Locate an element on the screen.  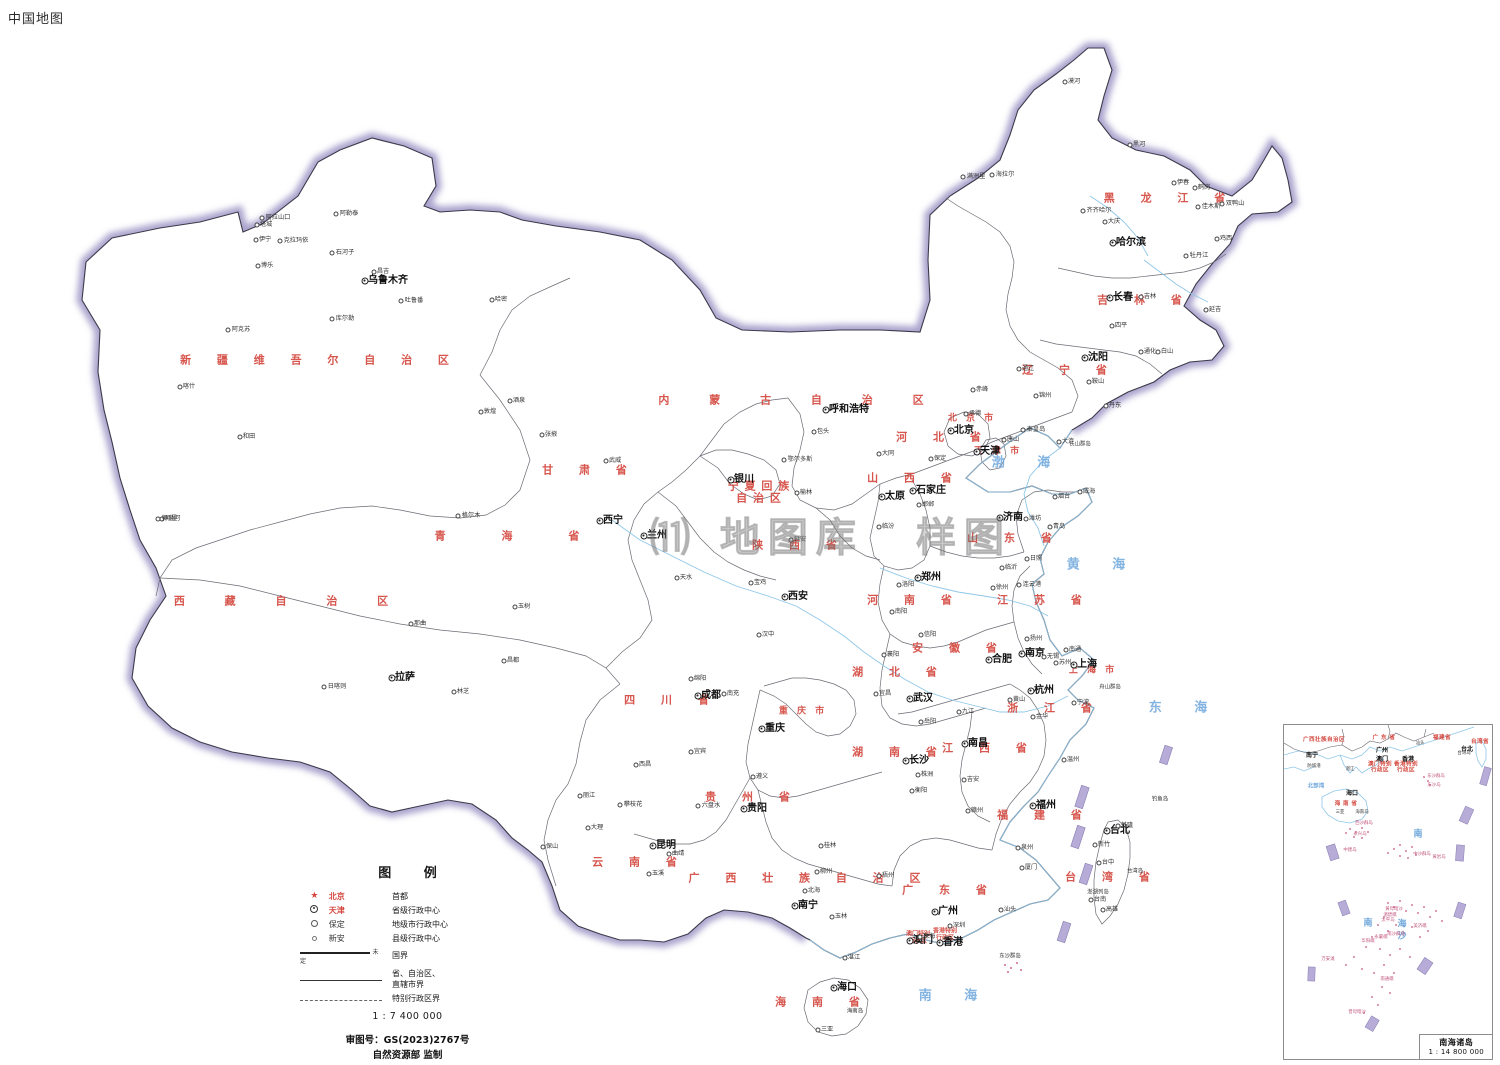
inset-hainan is located at coordinates (1345, 806).